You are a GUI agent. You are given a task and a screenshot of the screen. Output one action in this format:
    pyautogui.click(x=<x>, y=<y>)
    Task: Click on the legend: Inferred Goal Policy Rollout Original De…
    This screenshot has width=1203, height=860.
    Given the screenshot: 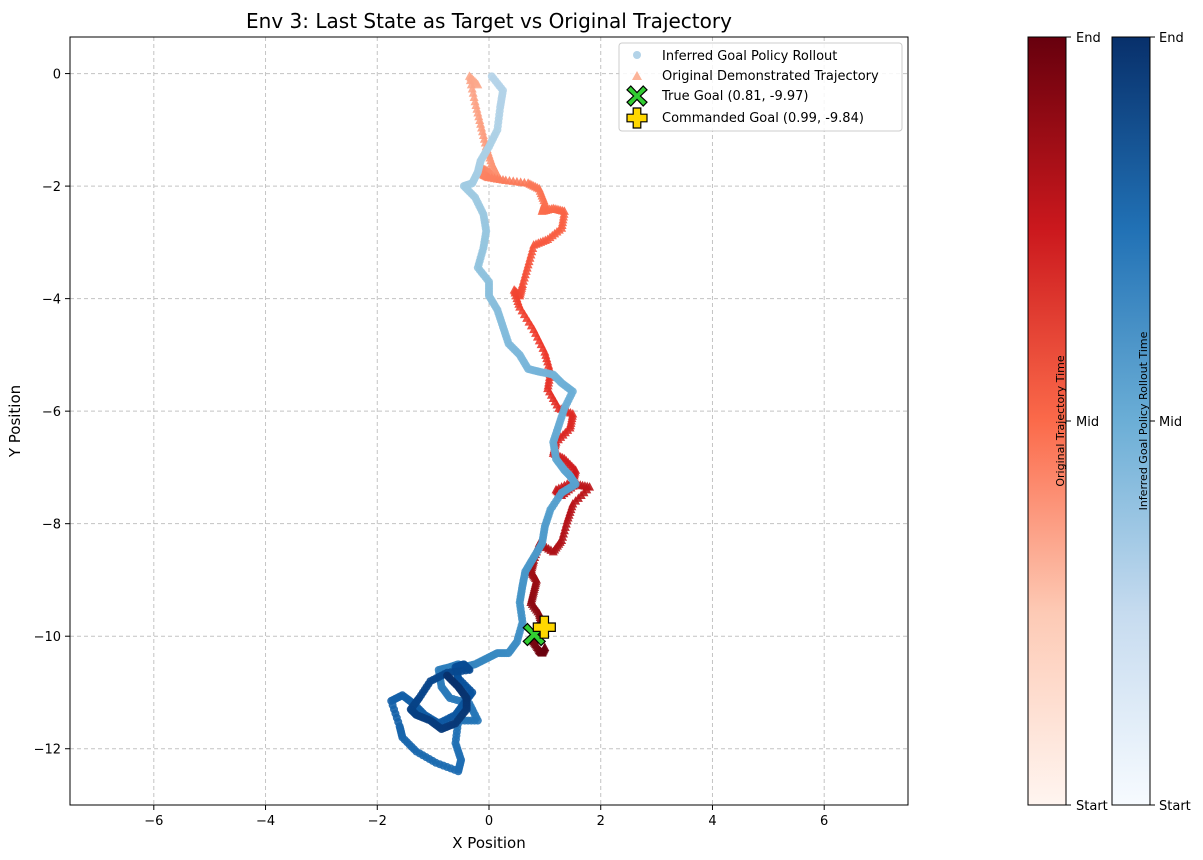 What is the action you would take?
    pyautogui.click(x=760, y=87)
    